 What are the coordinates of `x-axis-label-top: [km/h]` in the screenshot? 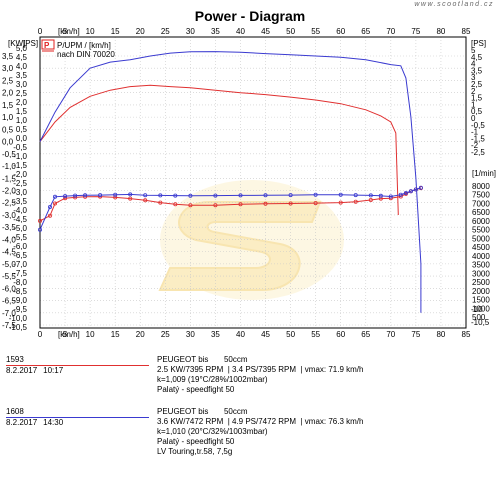 It's located at (69, 31).